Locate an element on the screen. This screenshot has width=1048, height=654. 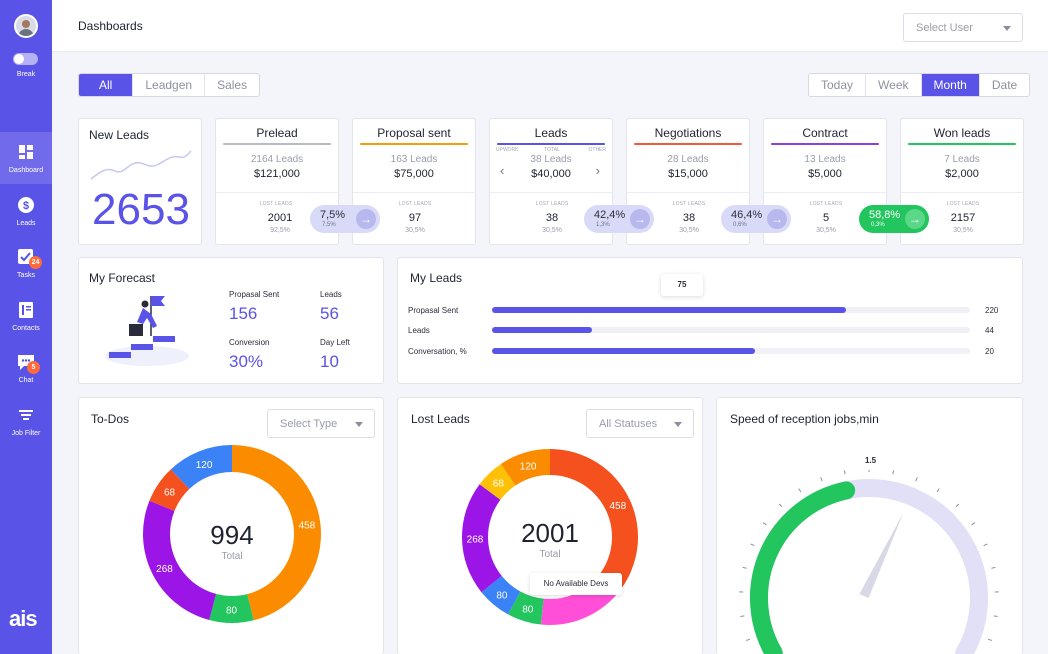
sidebar-item-label: Dashboard is located at coordinates (26, 170).